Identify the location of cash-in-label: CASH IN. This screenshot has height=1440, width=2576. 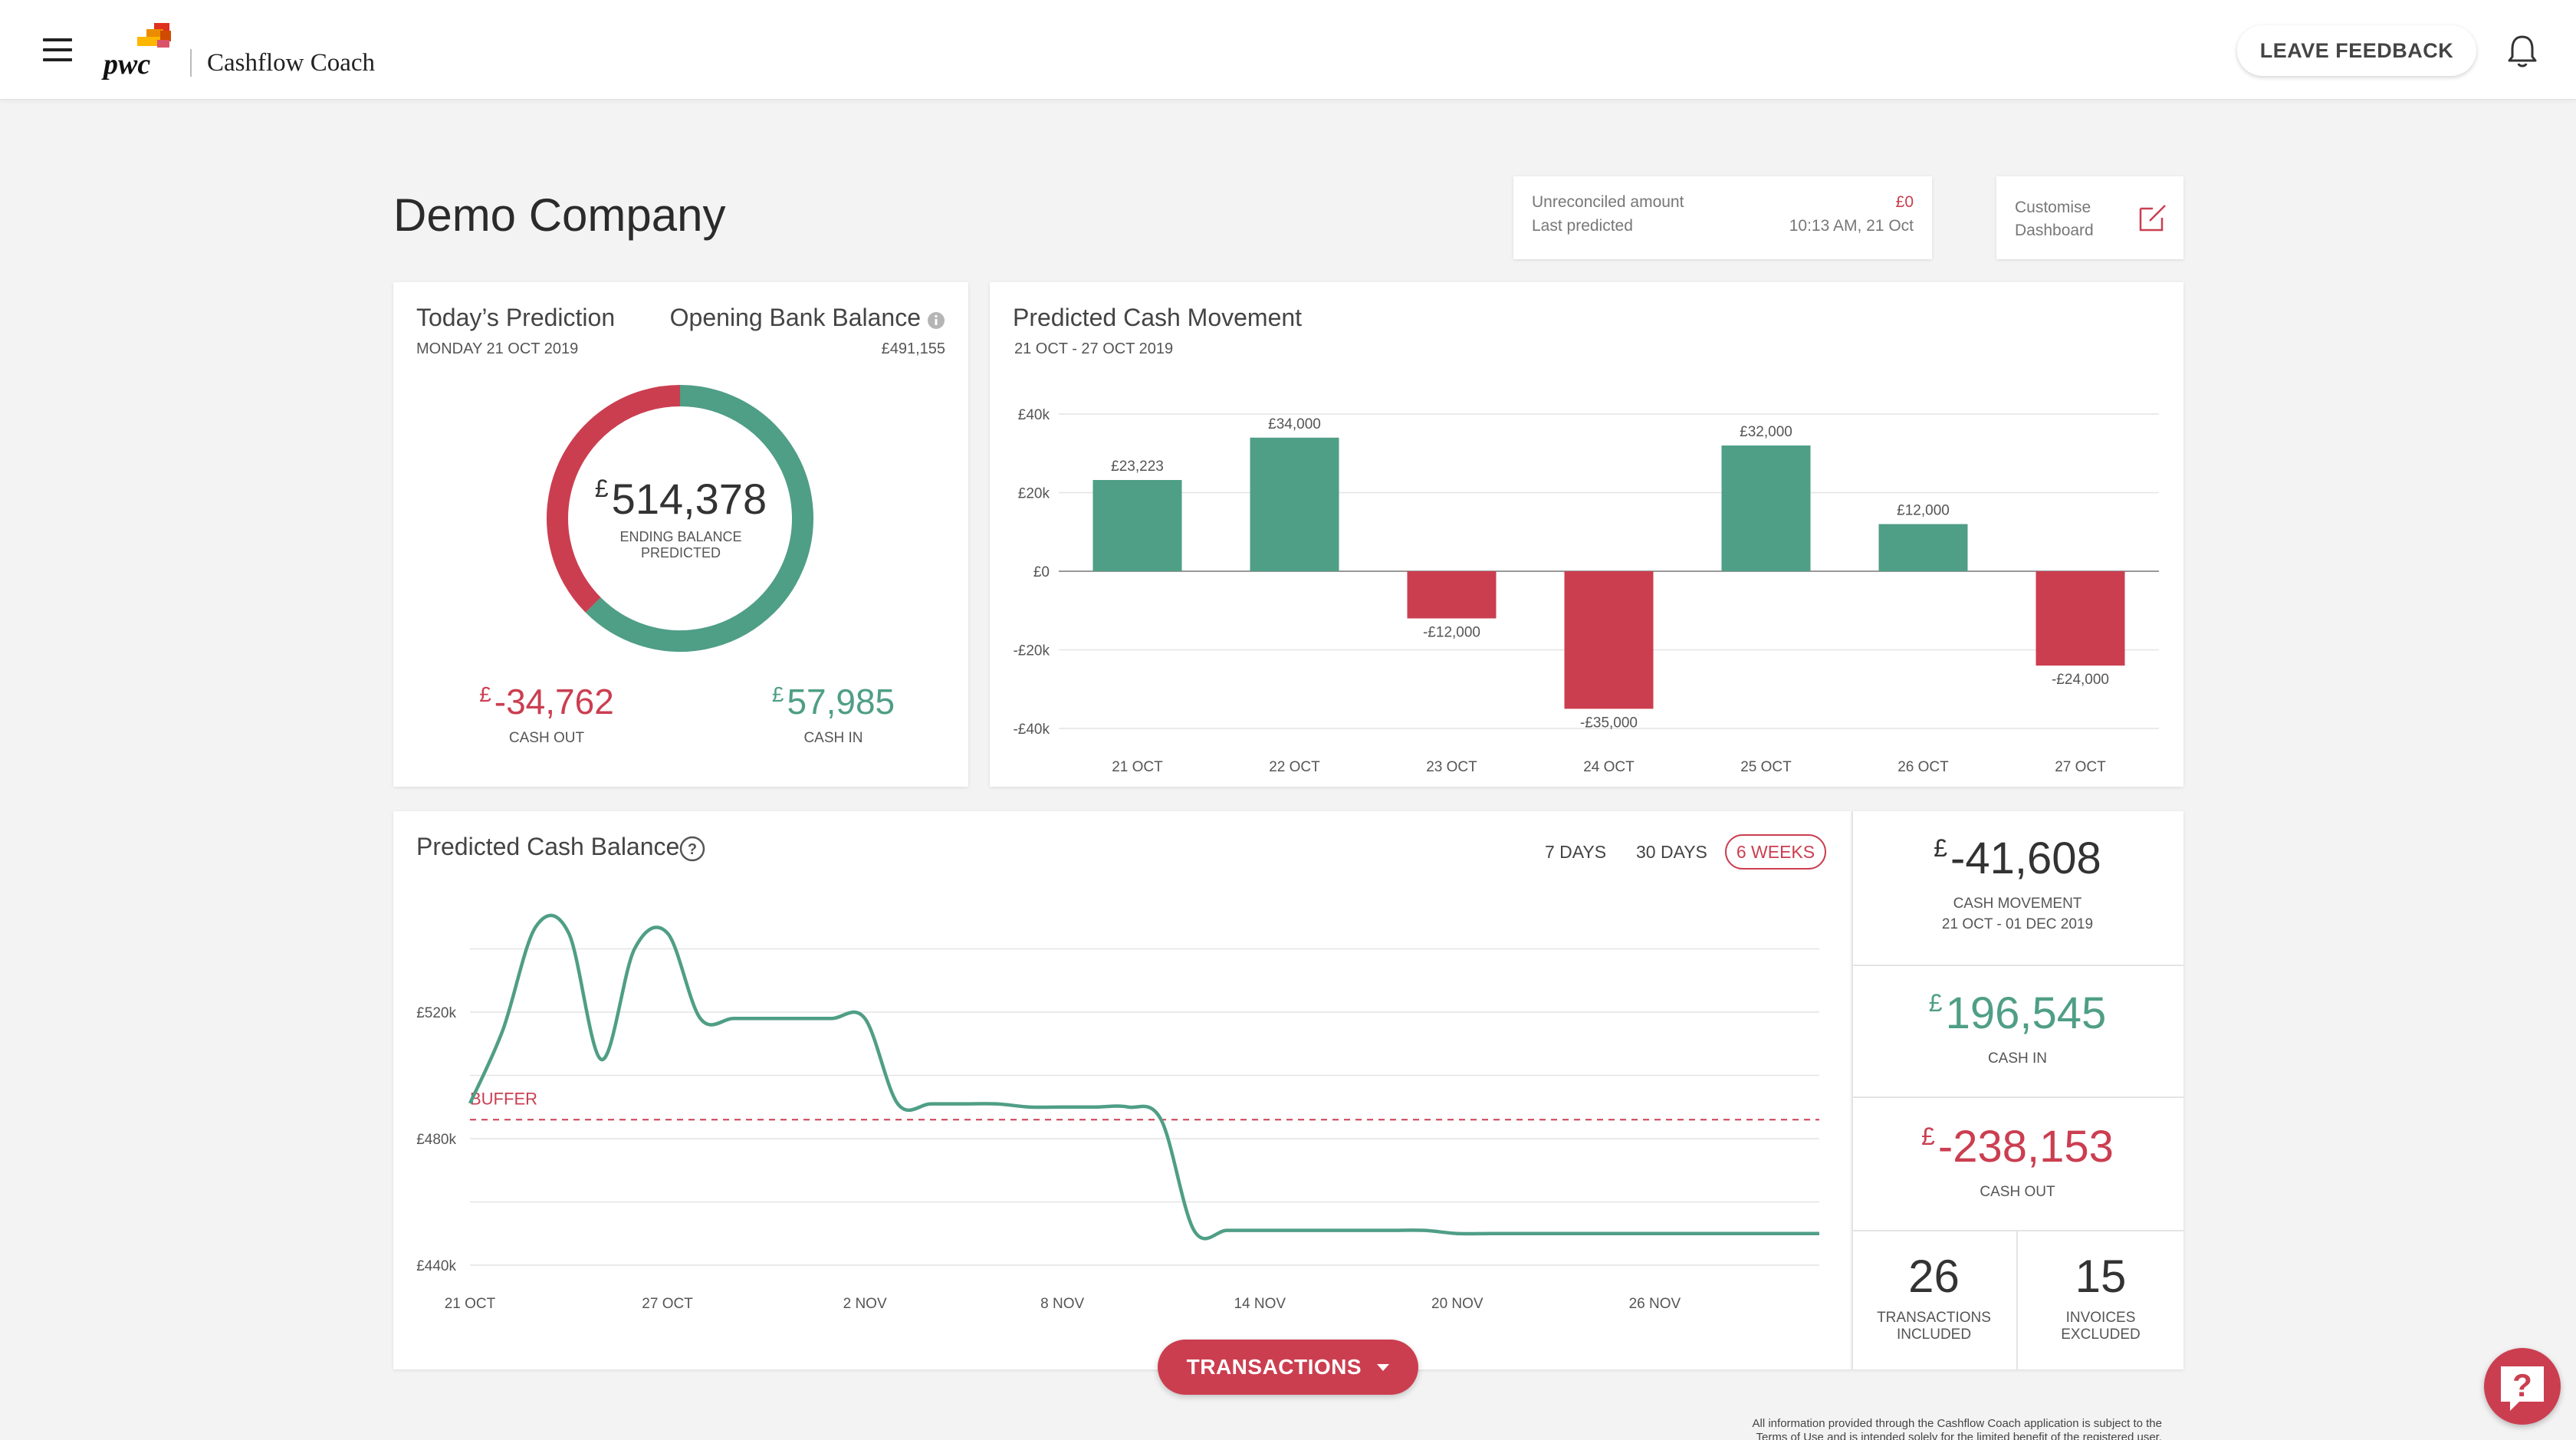
(833, 738).